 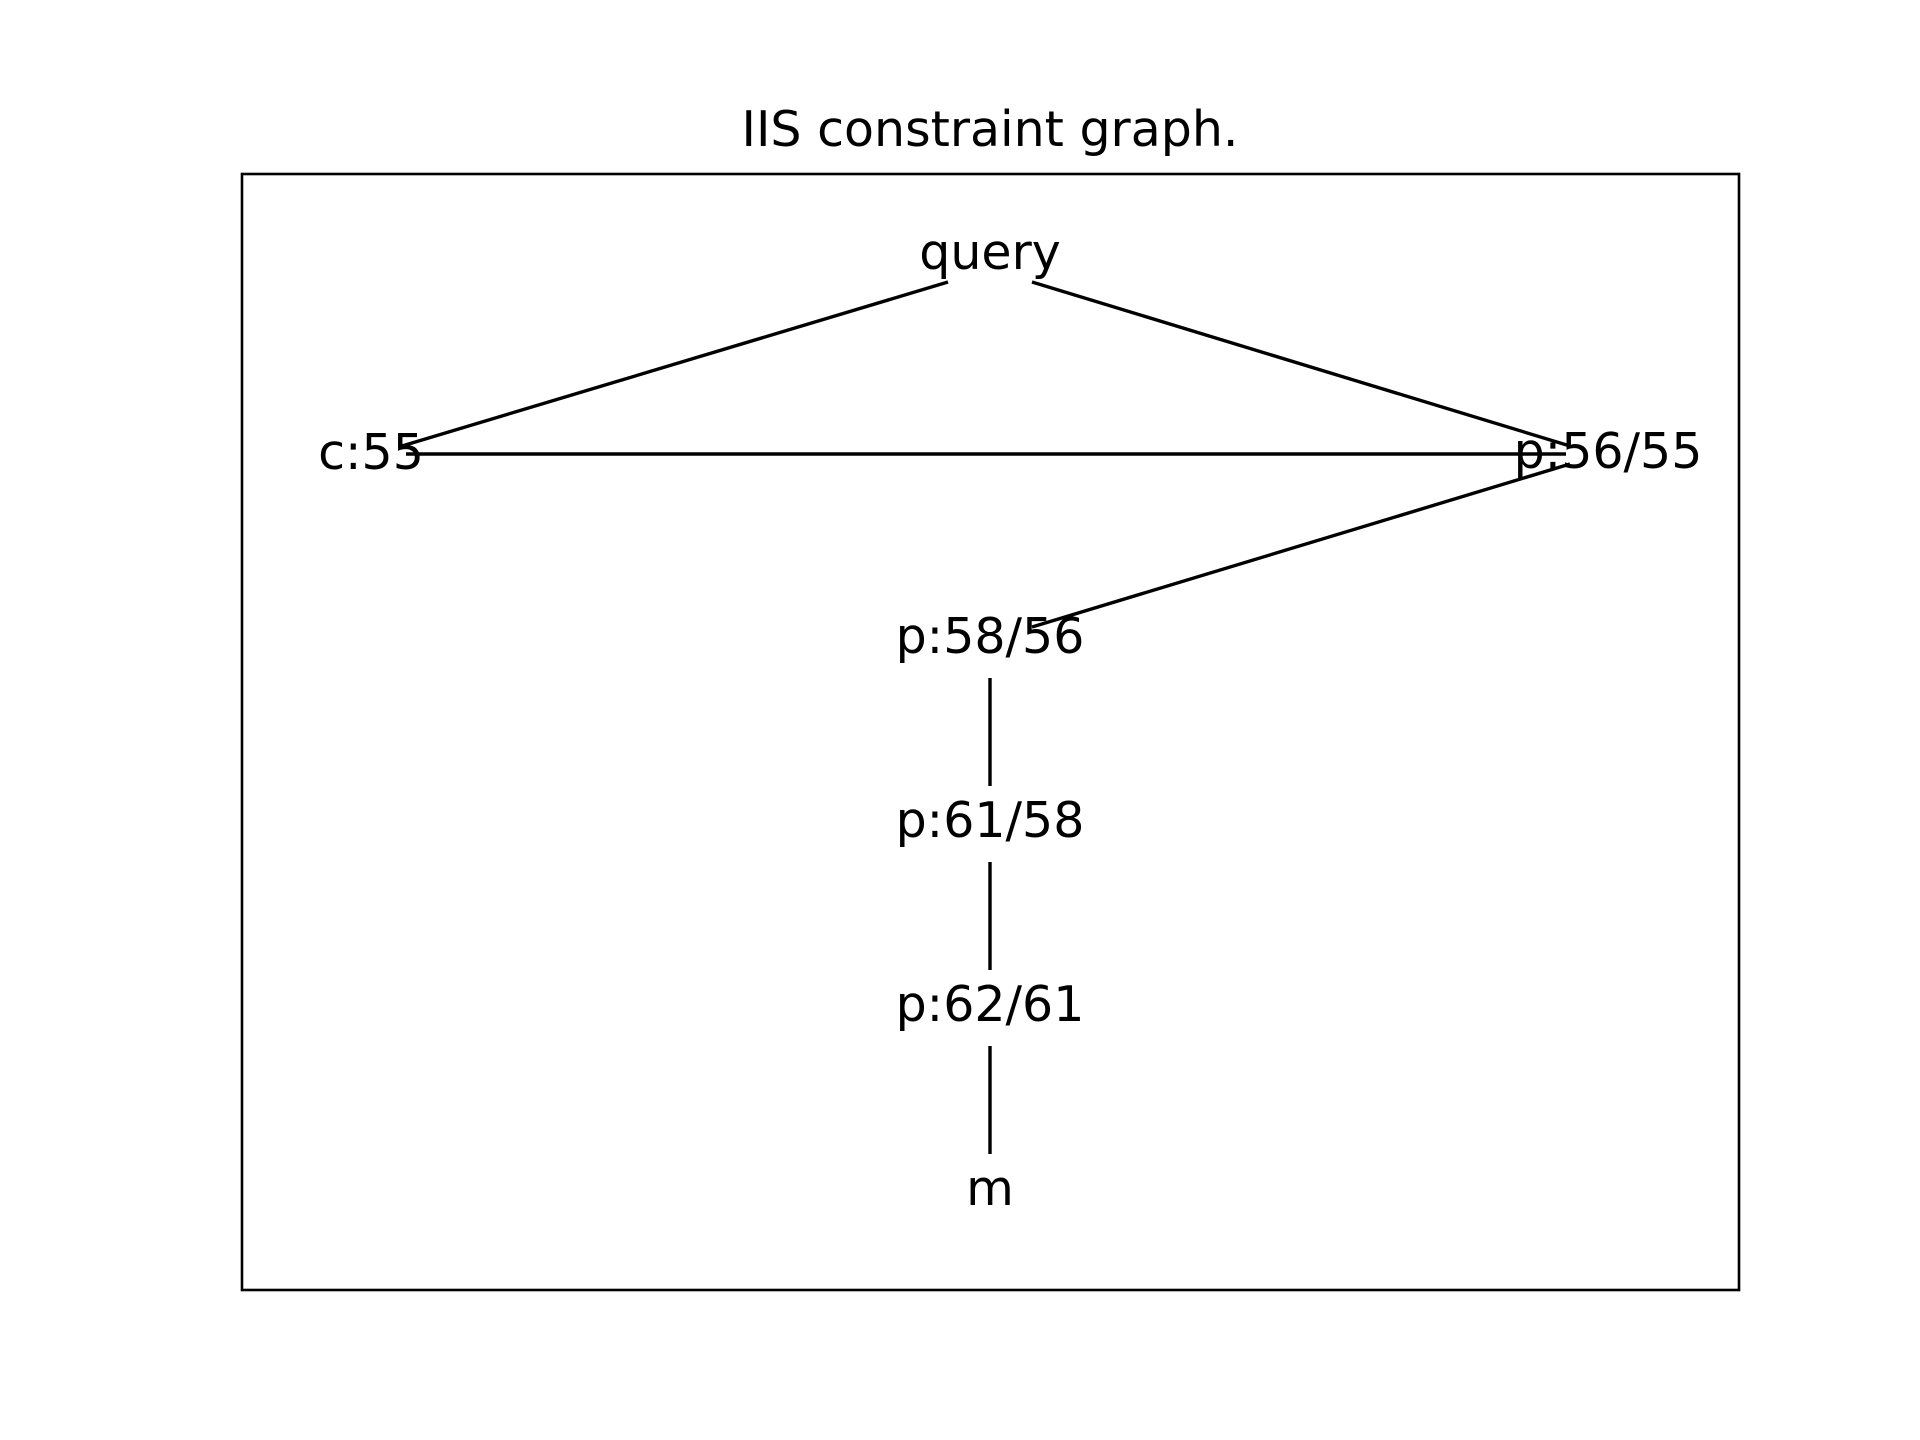 What do you see at coordinates (989, 252) in the screenshot?
I see `node-query: query` at bounding box center [989, 252].